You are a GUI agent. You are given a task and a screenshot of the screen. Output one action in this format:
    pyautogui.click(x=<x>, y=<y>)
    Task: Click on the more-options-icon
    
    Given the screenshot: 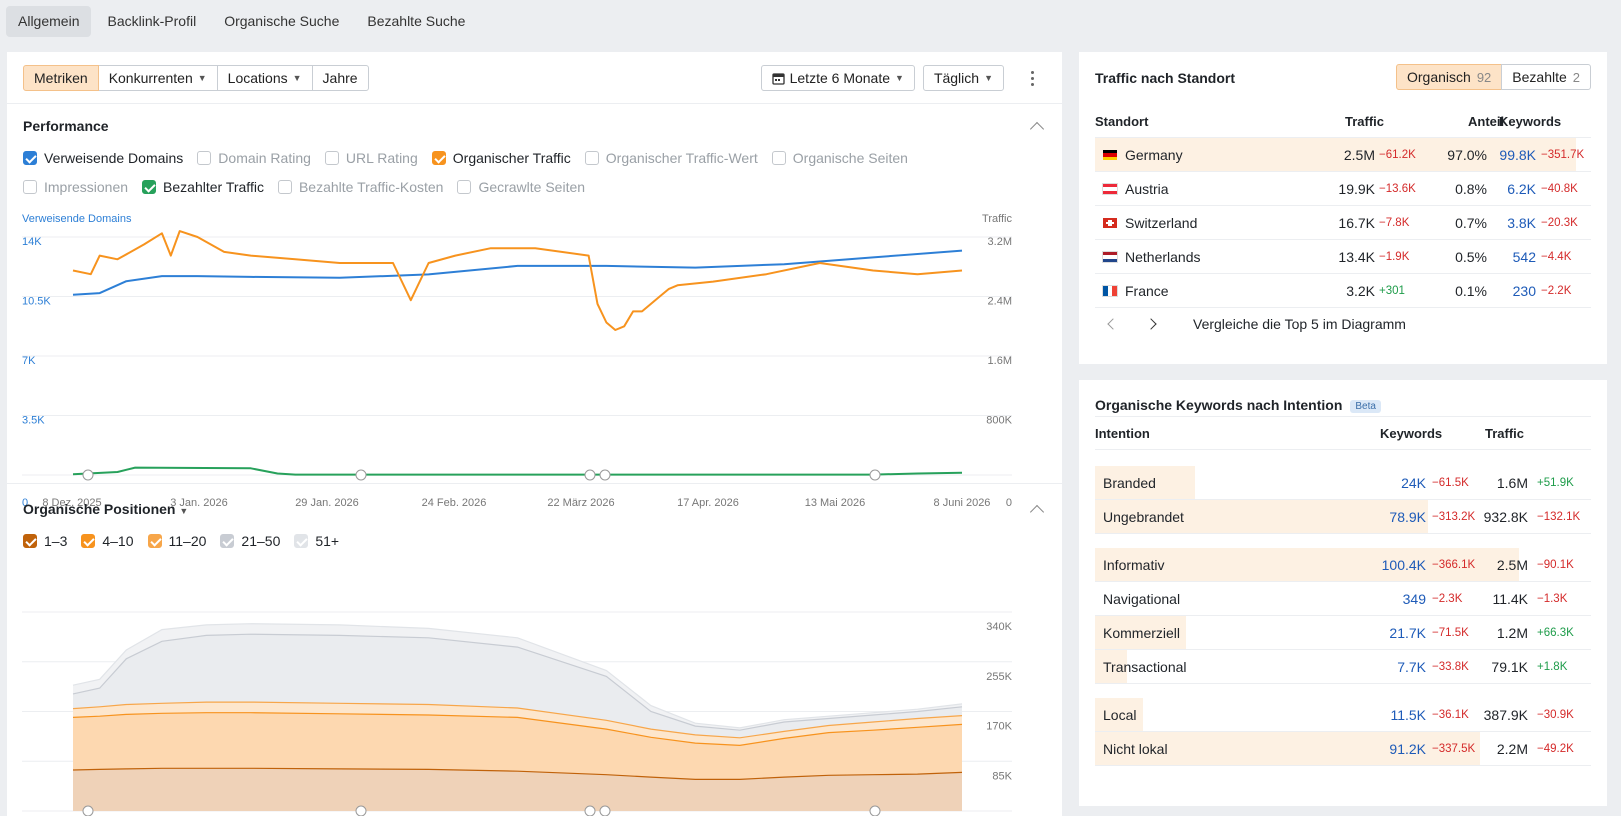 What is the action you would take?
    pyautogui.click(x=1032, y=78)
    